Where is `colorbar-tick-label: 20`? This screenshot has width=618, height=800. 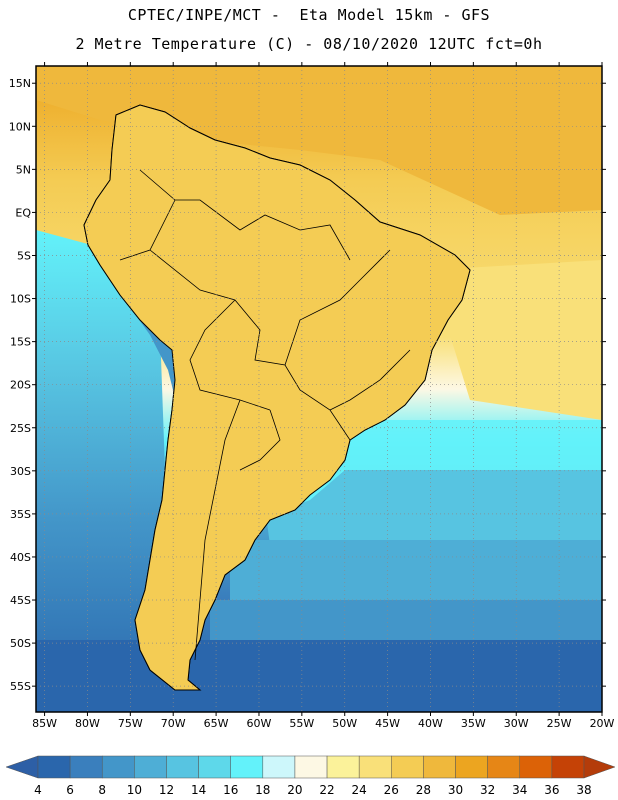 colorbar-tick-label: 20 is located at coordinates (294, 790).